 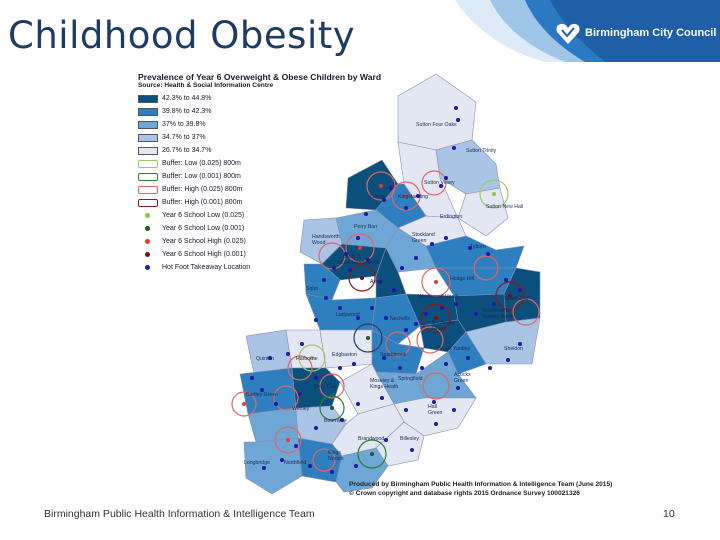 What do you see at coordinates (391, 273) in the screenshot?
I see `ward-aston` at bounding box center [391, 273].